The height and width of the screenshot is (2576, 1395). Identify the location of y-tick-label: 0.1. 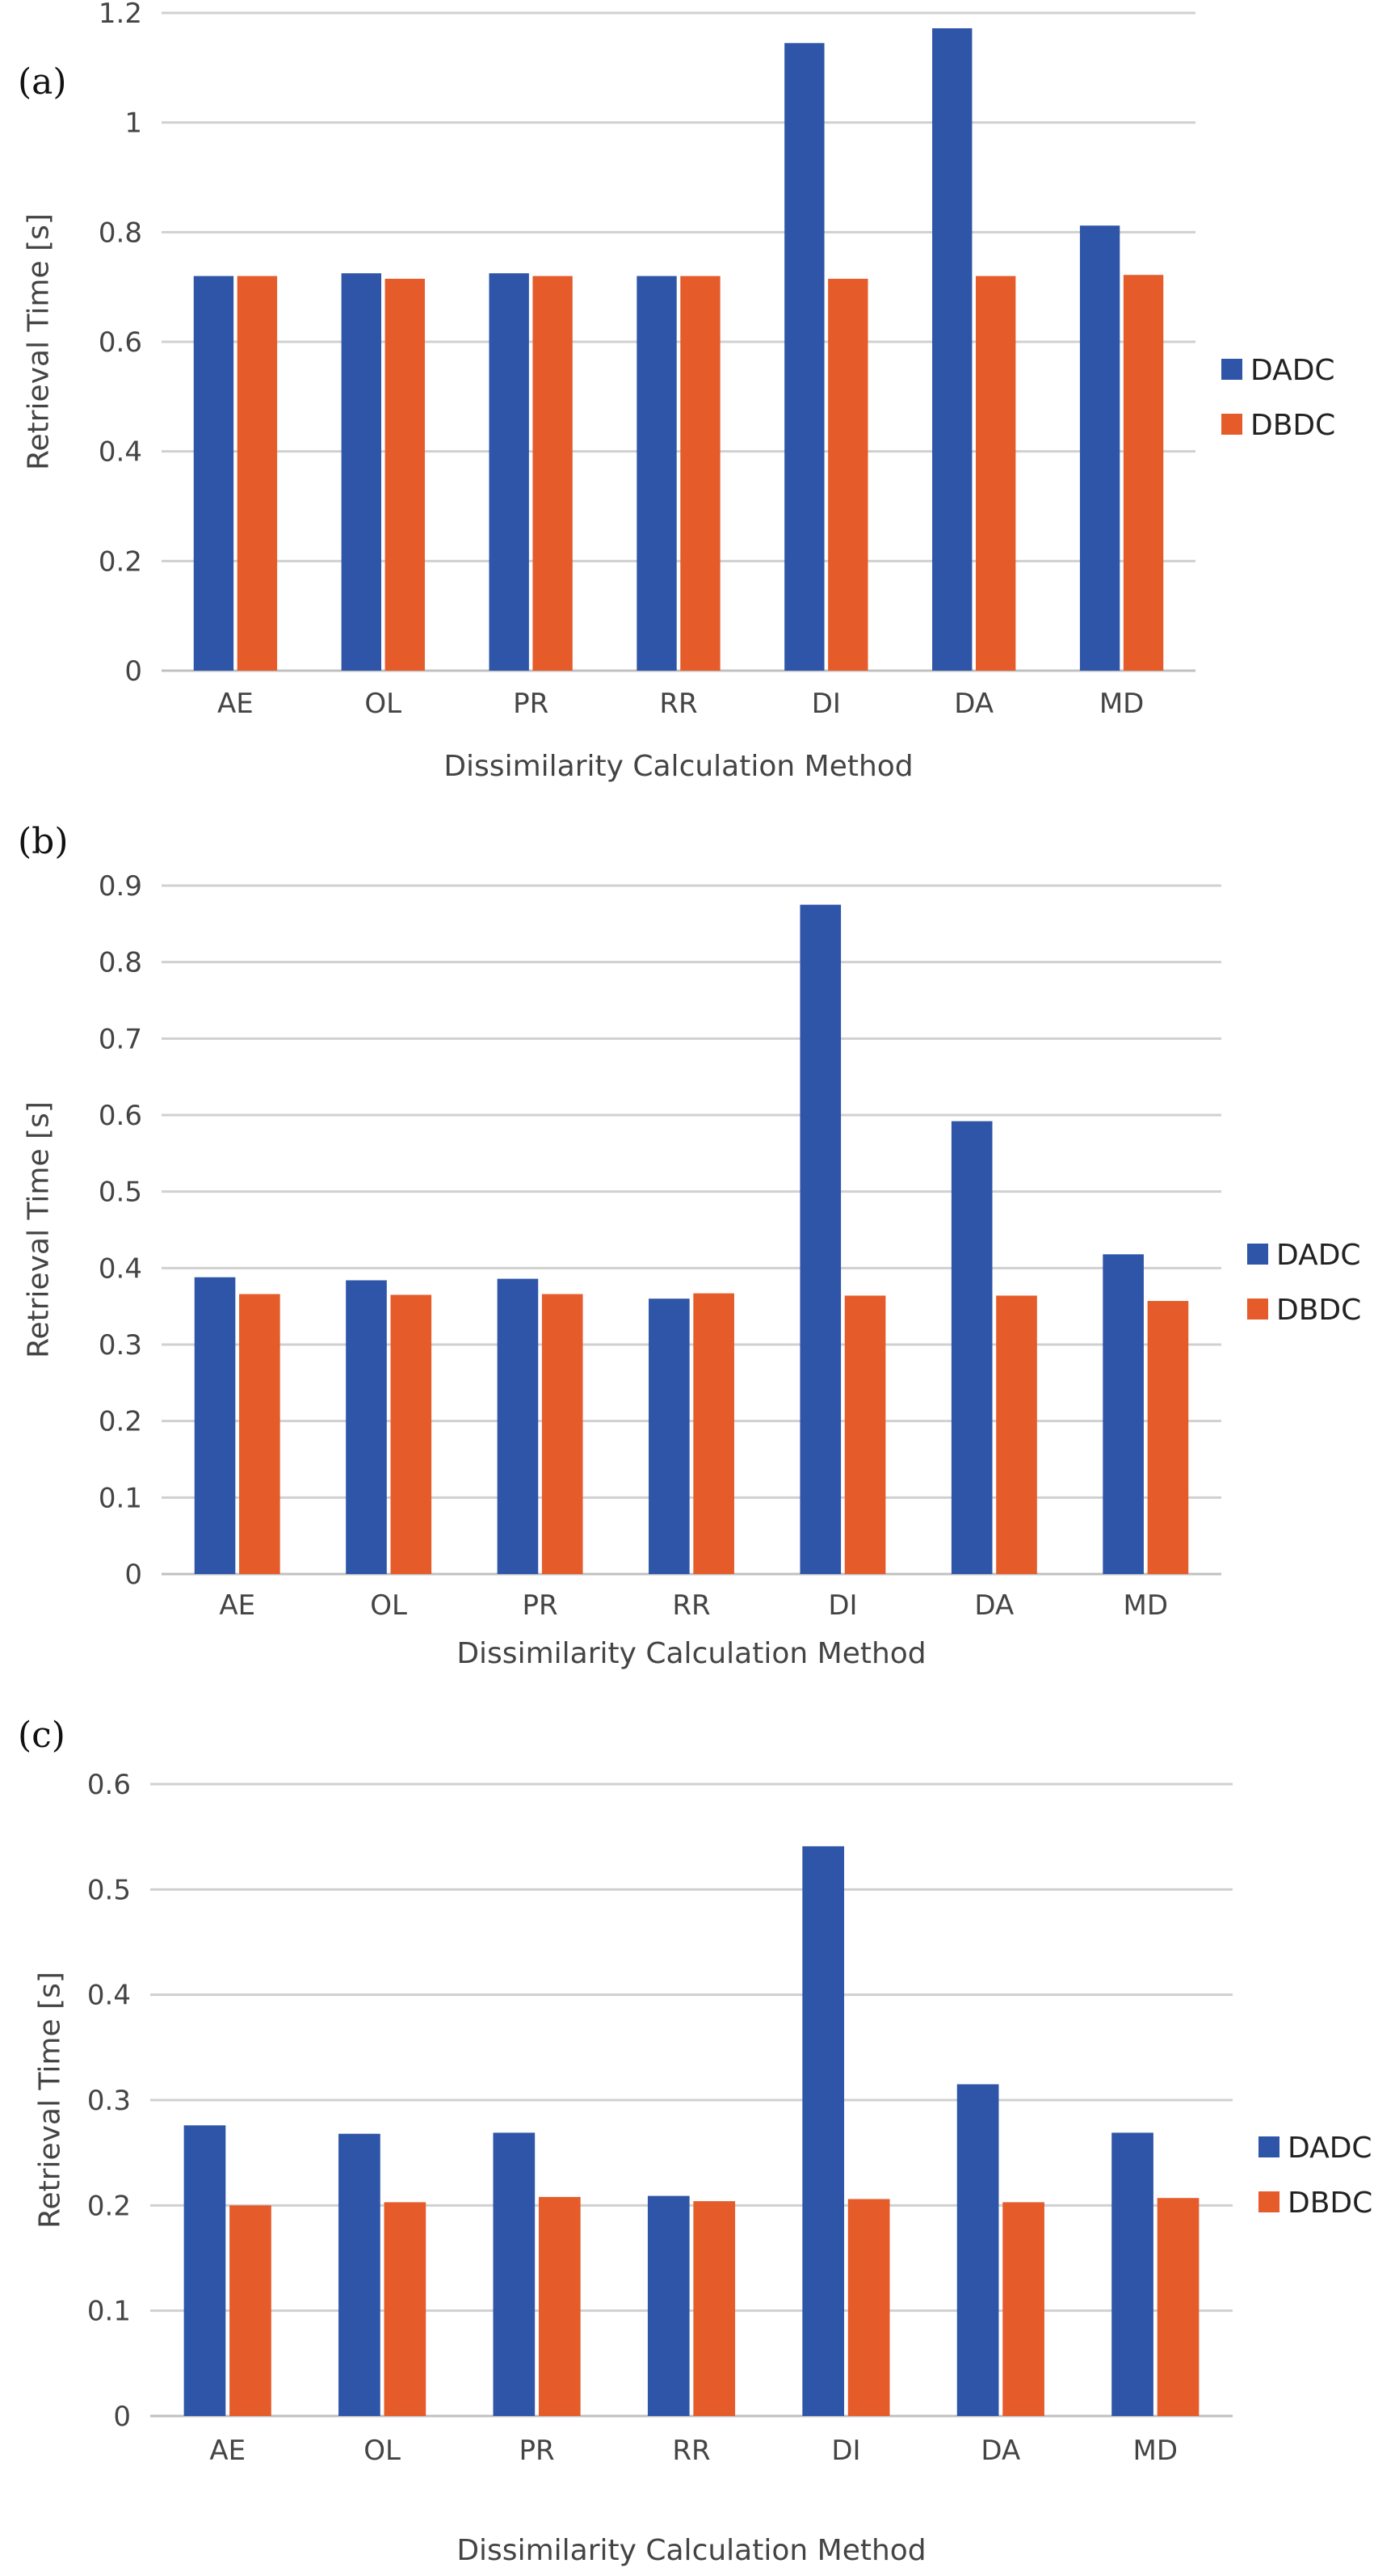
(120, 1498).